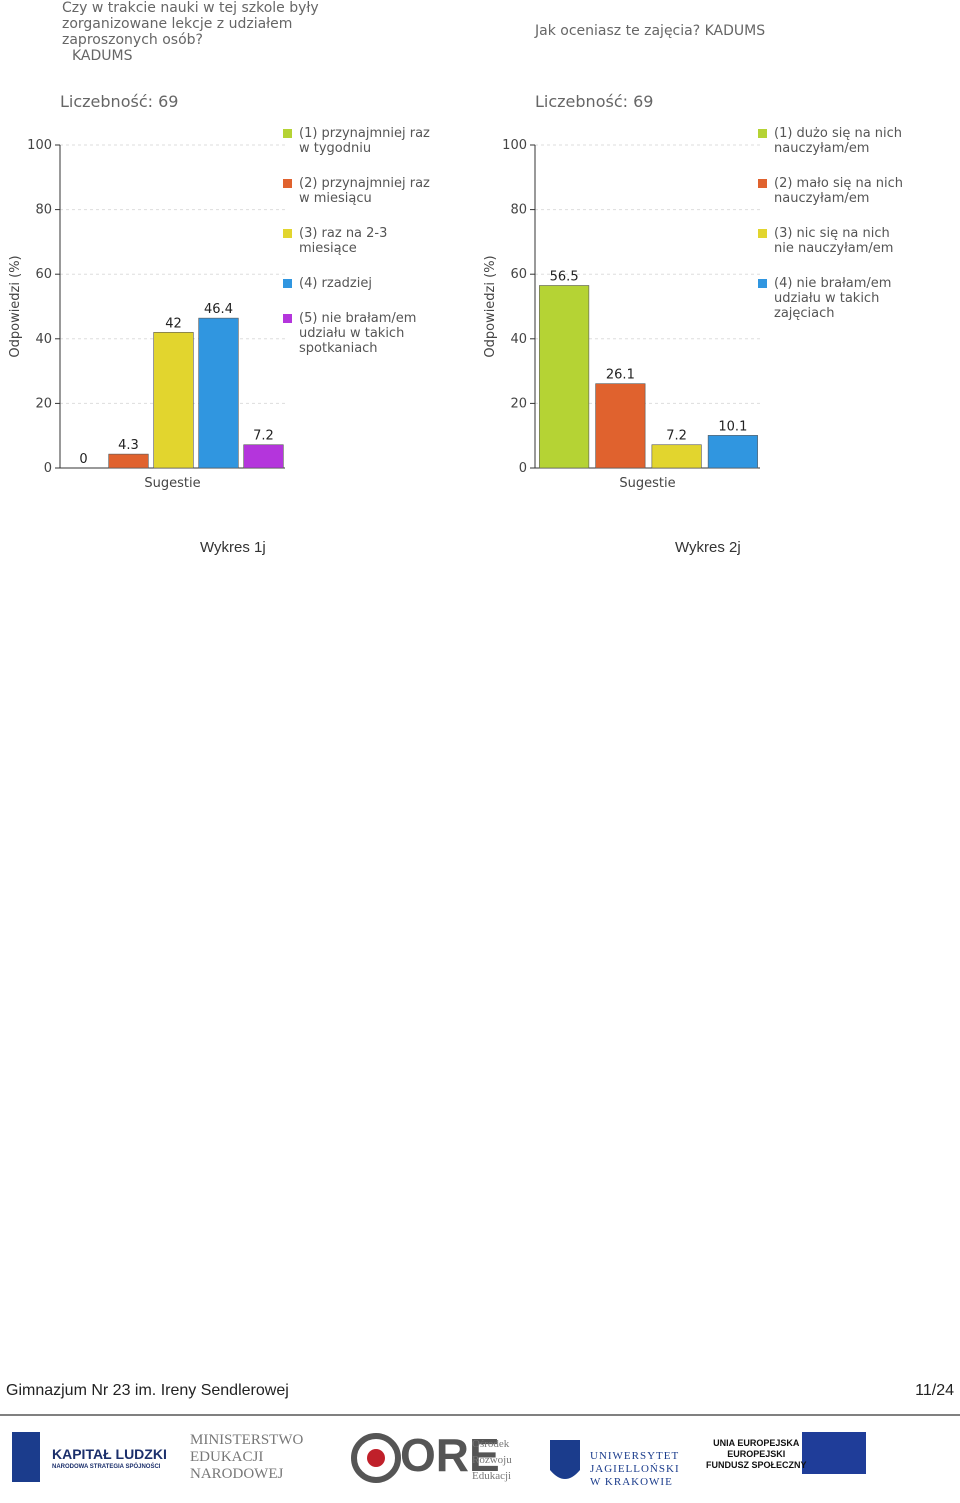 This screenshot has width=960, height=1503. Describe the element at coordinates (839, 191) in the screenshot. I see `legend-label: (2) mało się na nich nauczyłam/em` at that location.